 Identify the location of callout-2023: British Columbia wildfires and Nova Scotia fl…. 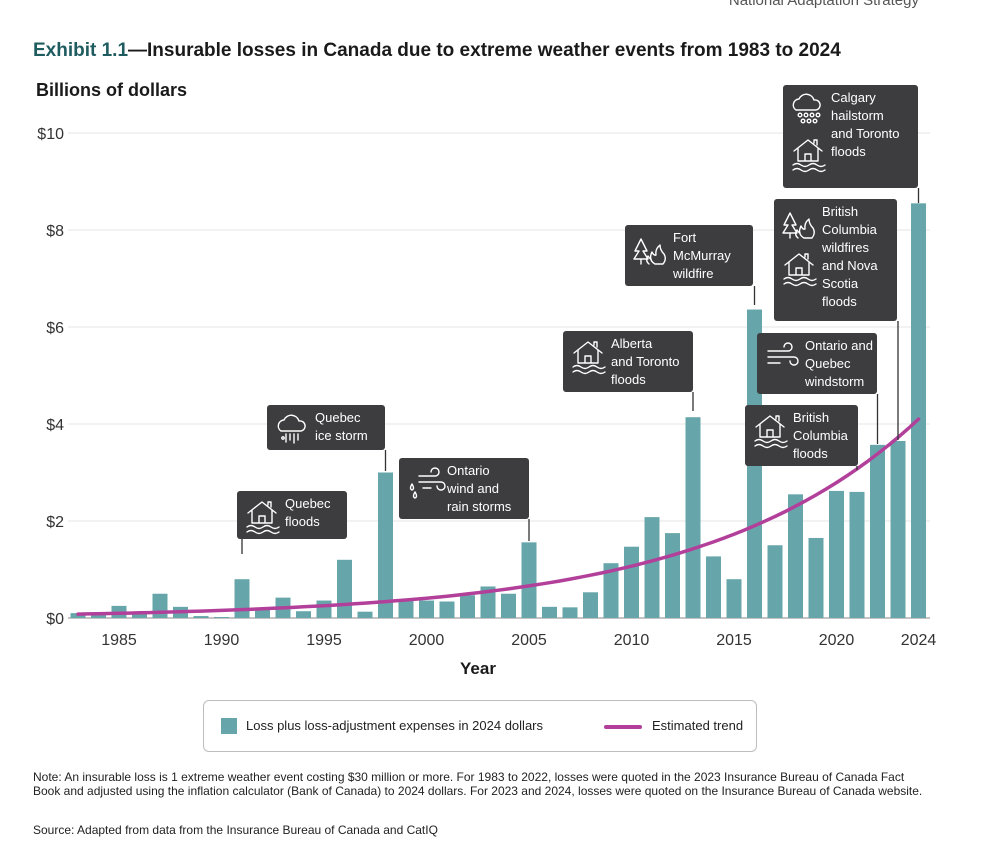
(836, 319).